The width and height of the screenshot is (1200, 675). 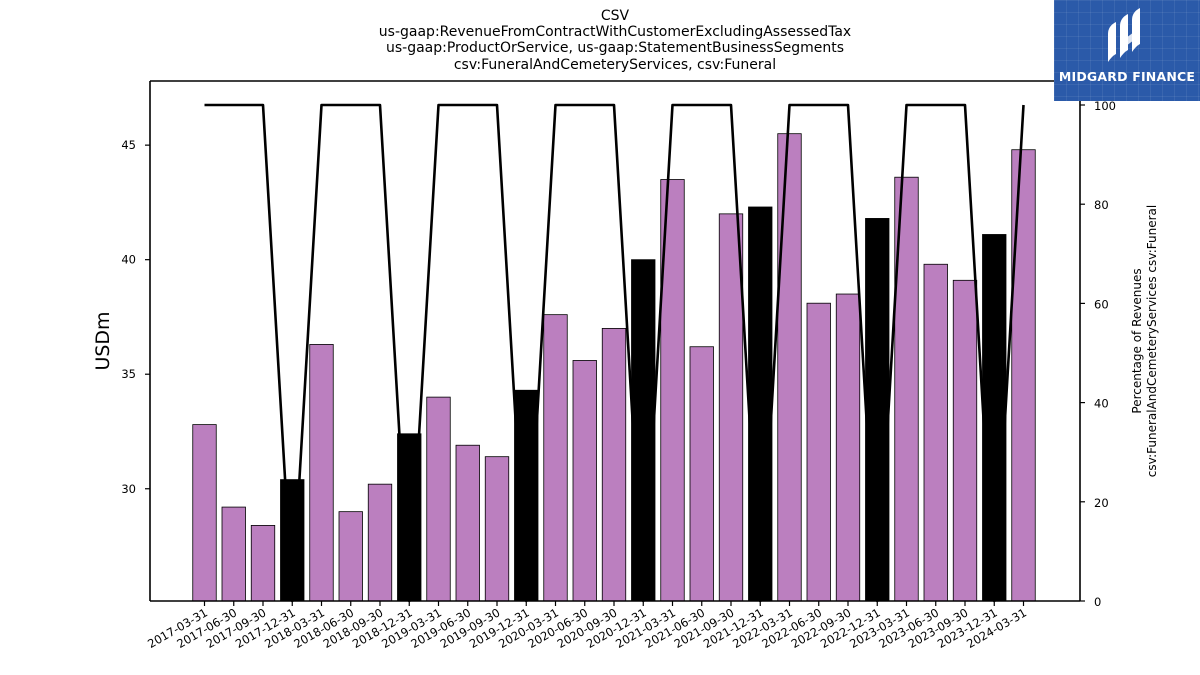 What do you see at coordinates (135, 317) in the screenshot?
I see `left-y-axis-ticks: 30 35 40 45` at bounding box center [135, 317].